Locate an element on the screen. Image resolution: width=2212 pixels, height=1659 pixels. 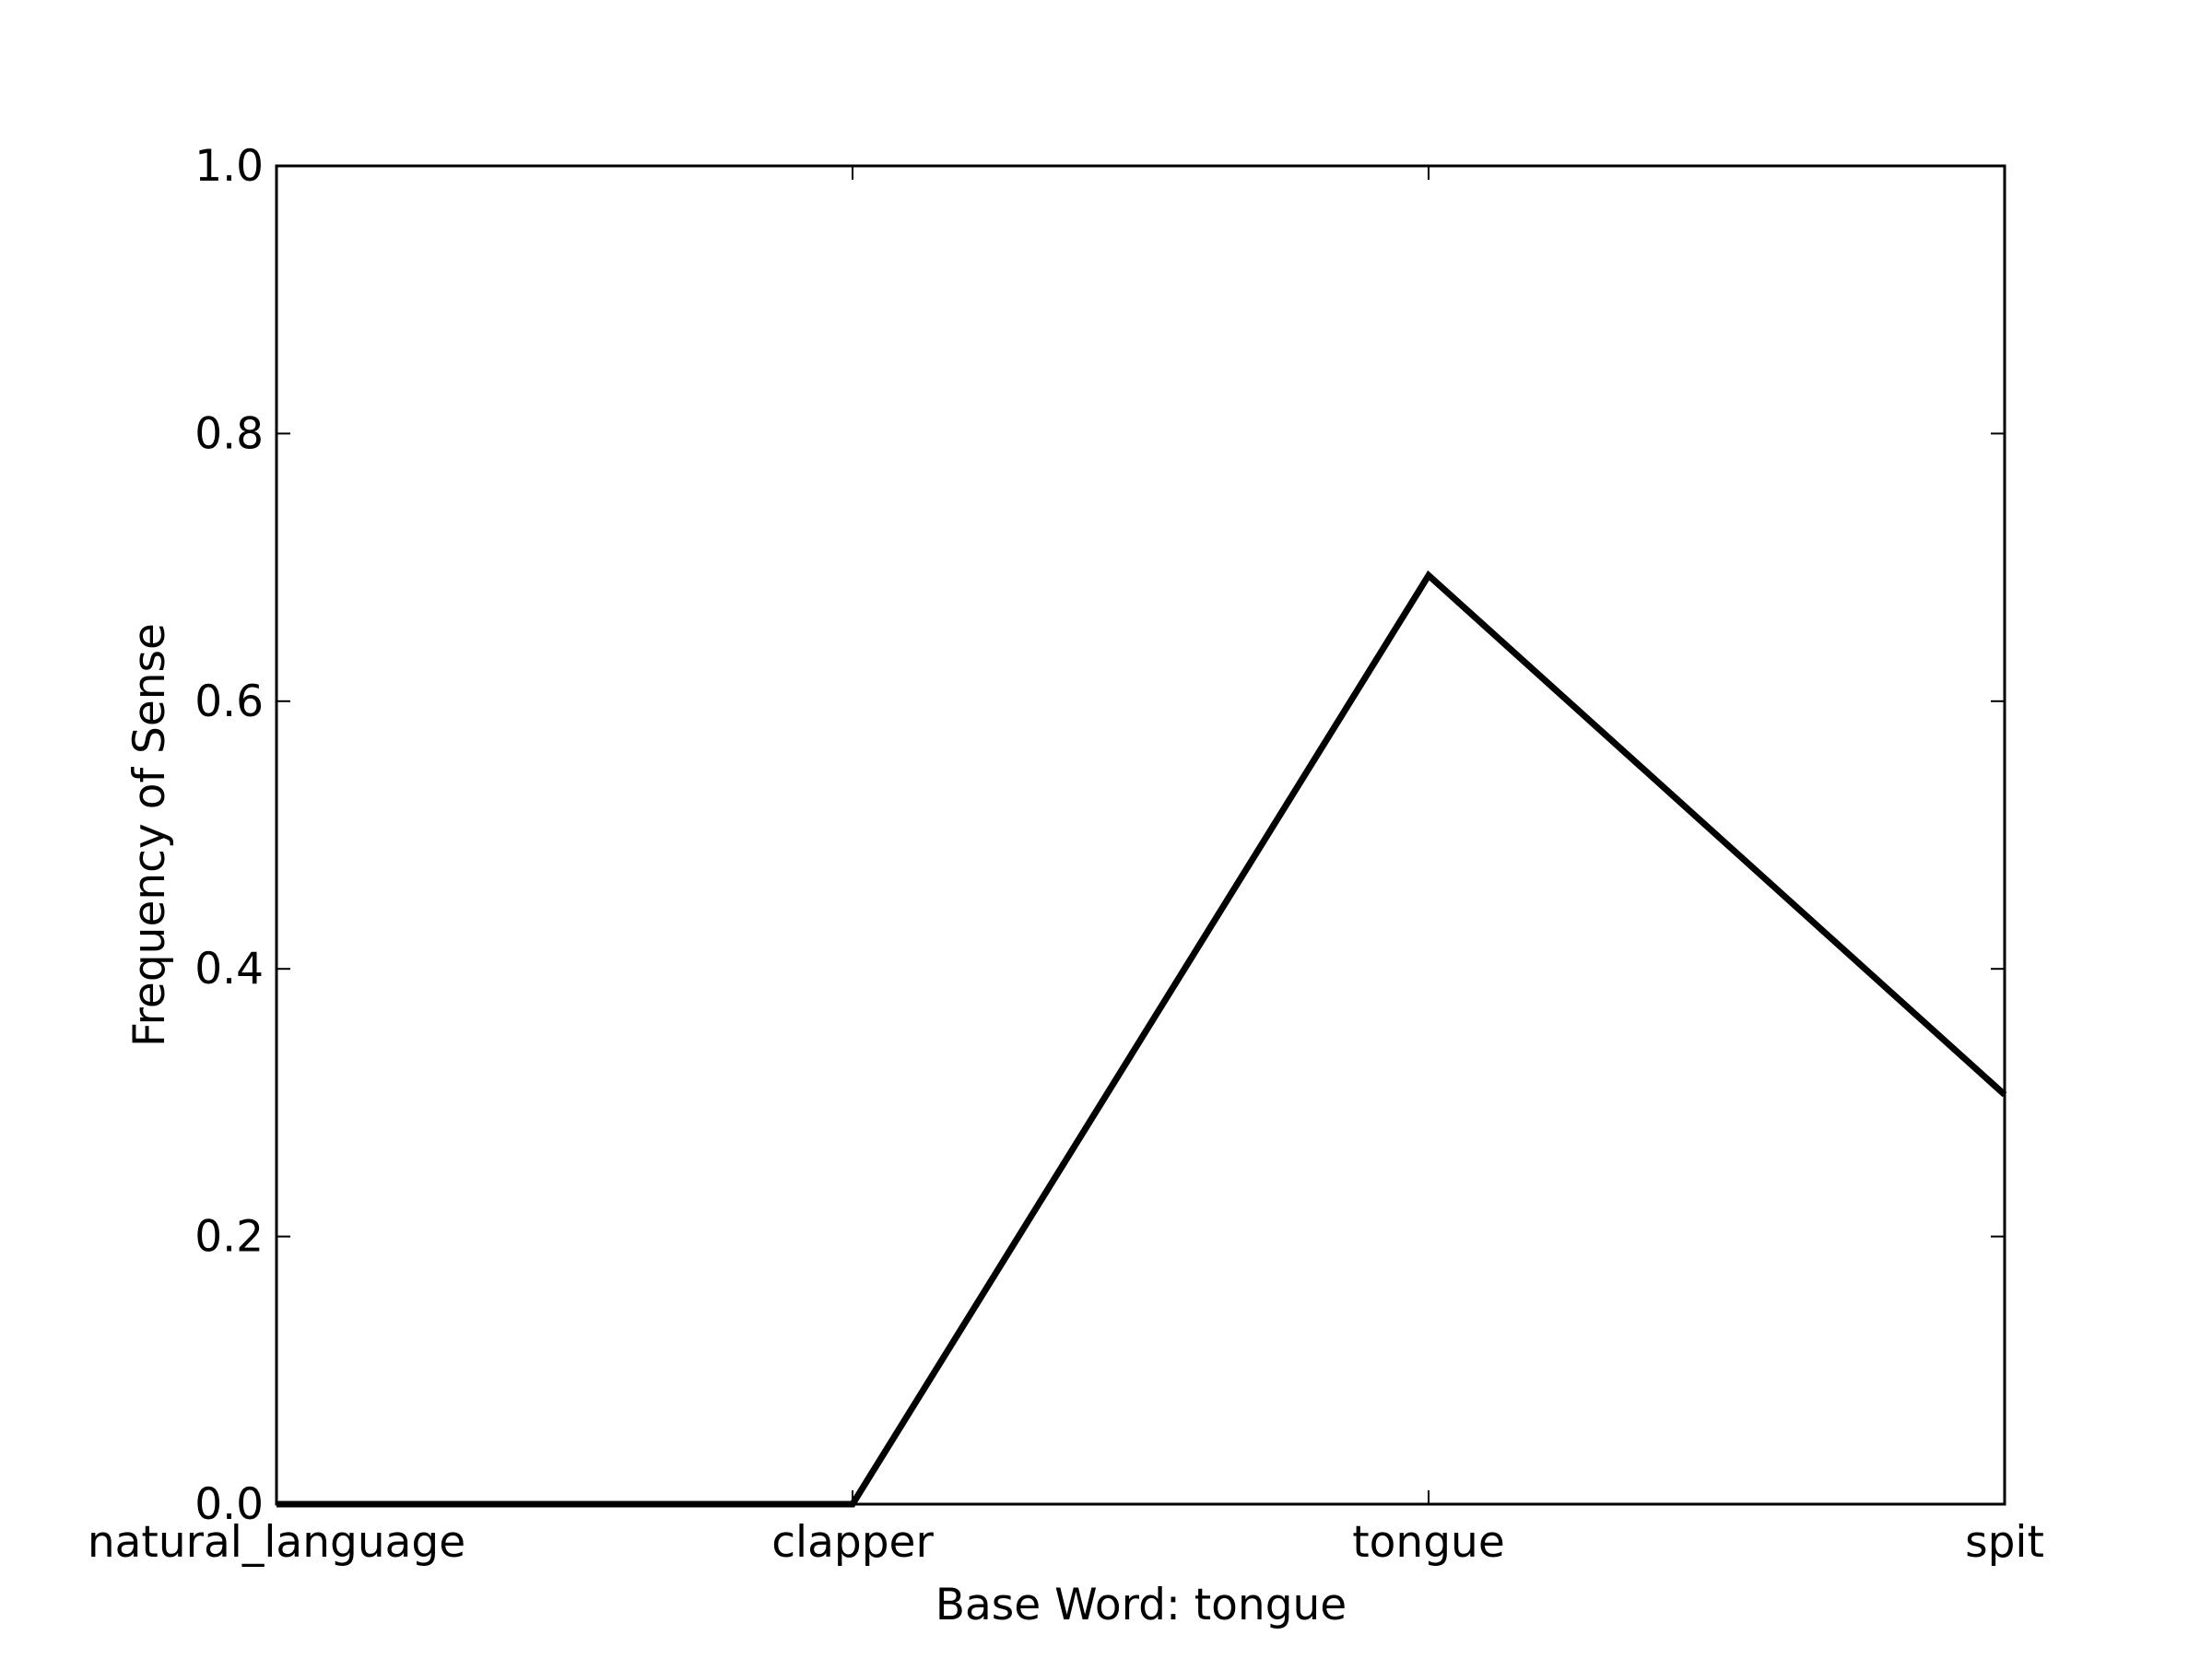
y-tick-label: 0.8 is located at coordinates (229, 433).